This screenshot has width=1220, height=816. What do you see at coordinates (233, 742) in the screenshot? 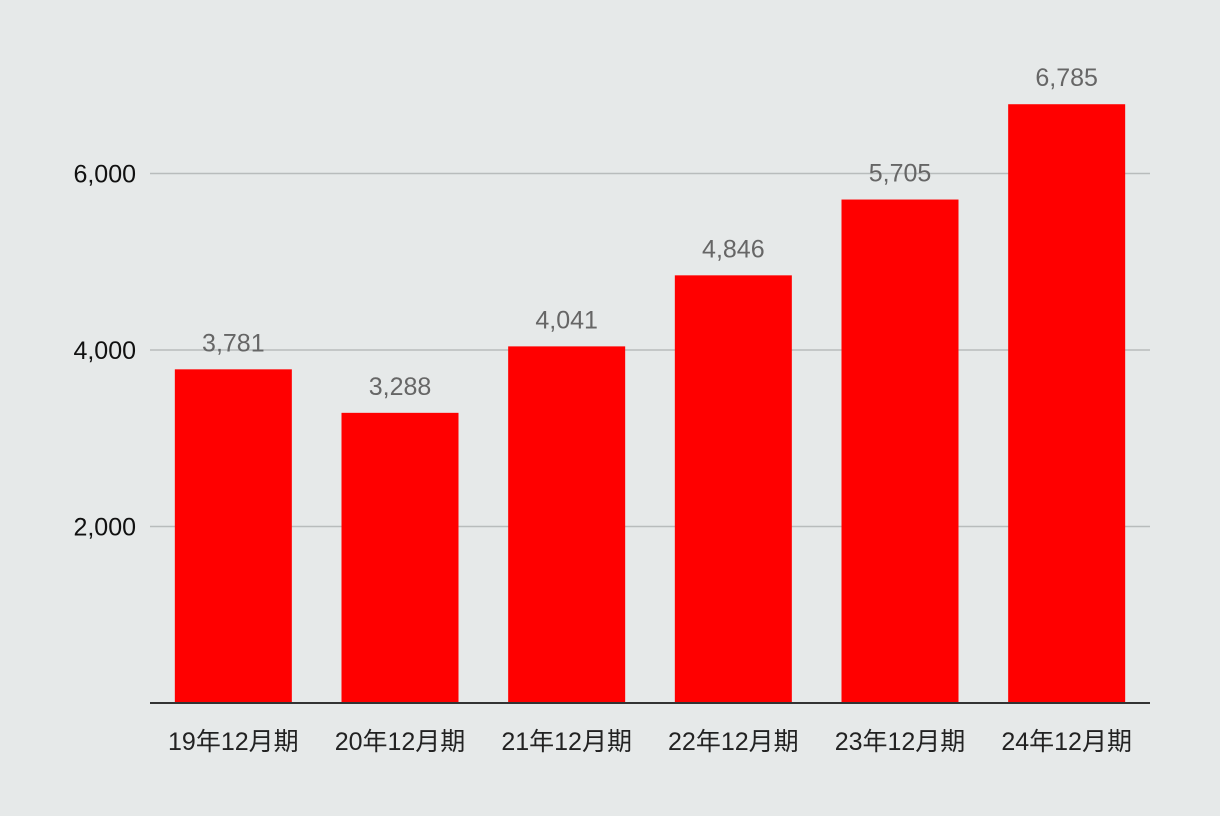
I see `x-tick-label: 19年12月期` at bounding box center [233, 742].